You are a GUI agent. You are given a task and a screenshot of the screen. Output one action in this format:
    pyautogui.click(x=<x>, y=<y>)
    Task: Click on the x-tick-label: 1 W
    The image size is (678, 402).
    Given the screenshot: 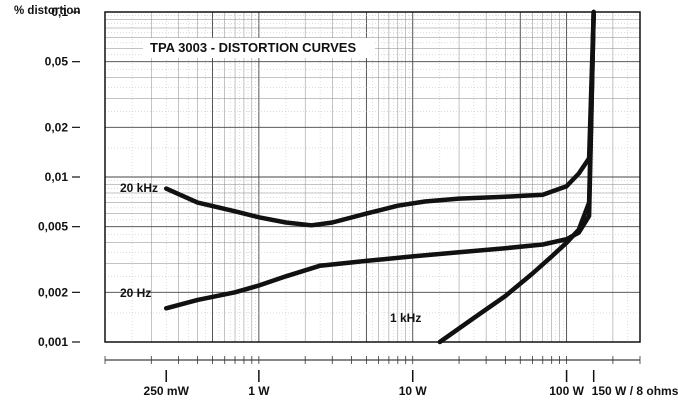 What is the action you would take?
    pyautogui.click(x=259, y=391)
    